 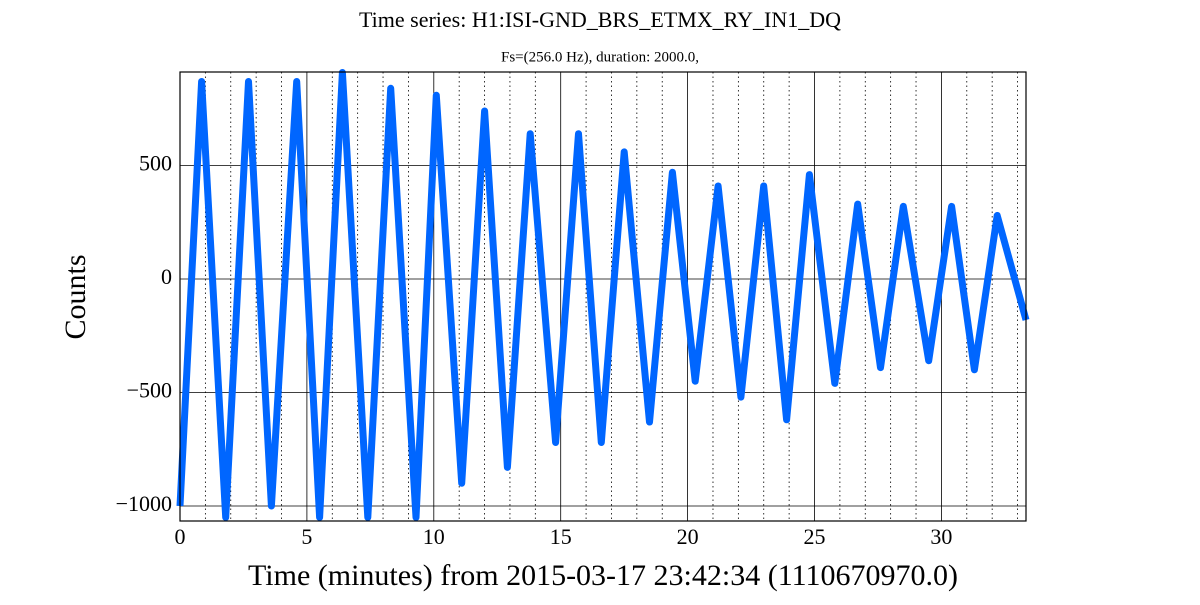 I want to click on y-tick-label: 500, so click(x=155, y=163).